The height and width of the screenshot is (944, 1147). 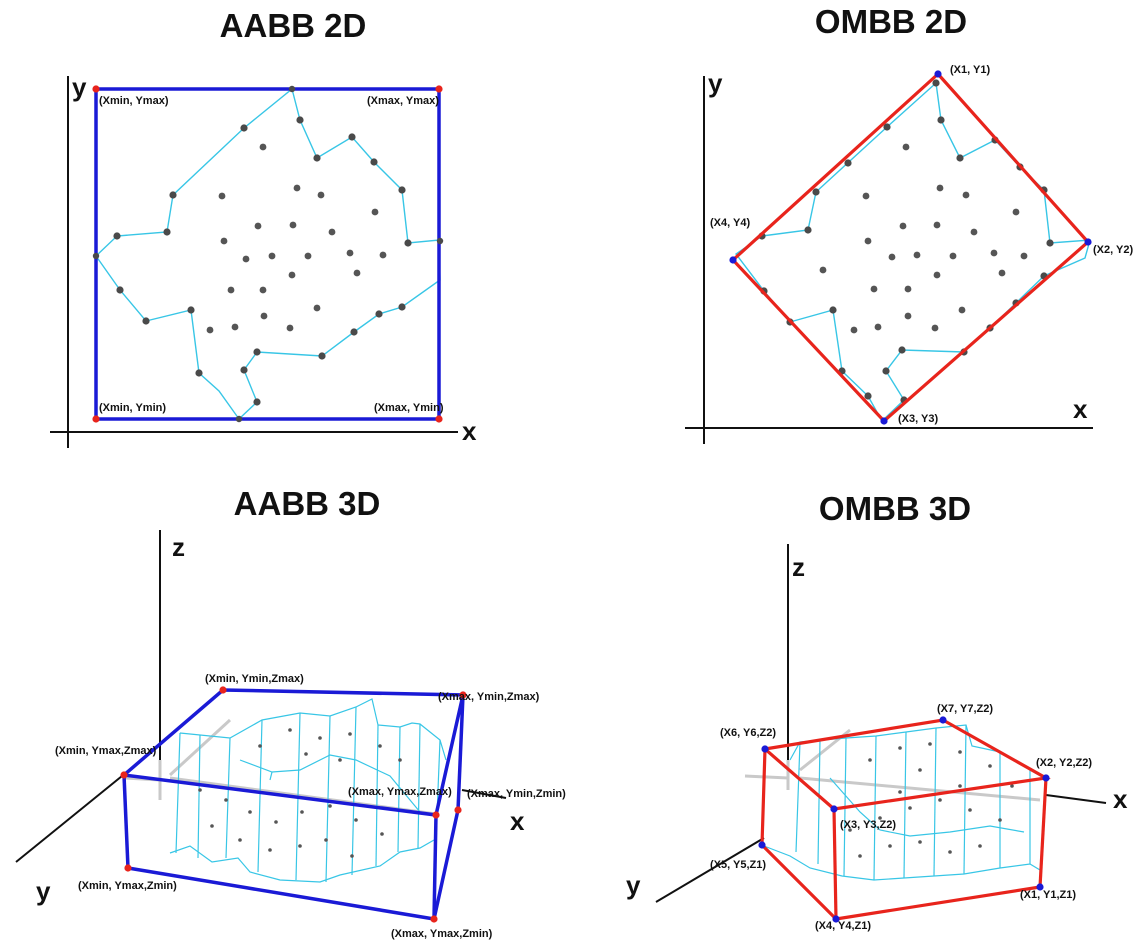 What do you see at coordinates (403, 101) in the screenshot?
I see `corner-label-xmax-ymax: (Xmax, Ymax)` at bounding box center [403, 101].